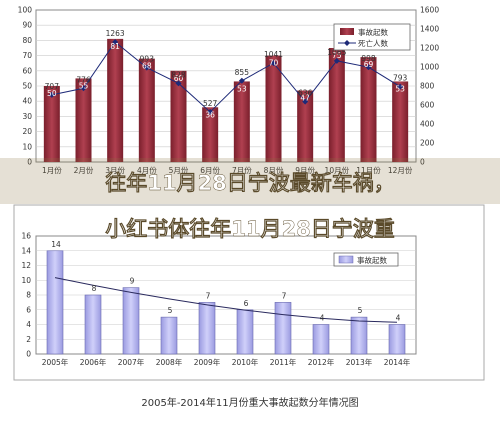 Image resolution: width=500 pixels, height=421 pixels. Describe the element at coordinates (427, 105) in the screenshot. I see `y-right-tick-label: 600` at that location.